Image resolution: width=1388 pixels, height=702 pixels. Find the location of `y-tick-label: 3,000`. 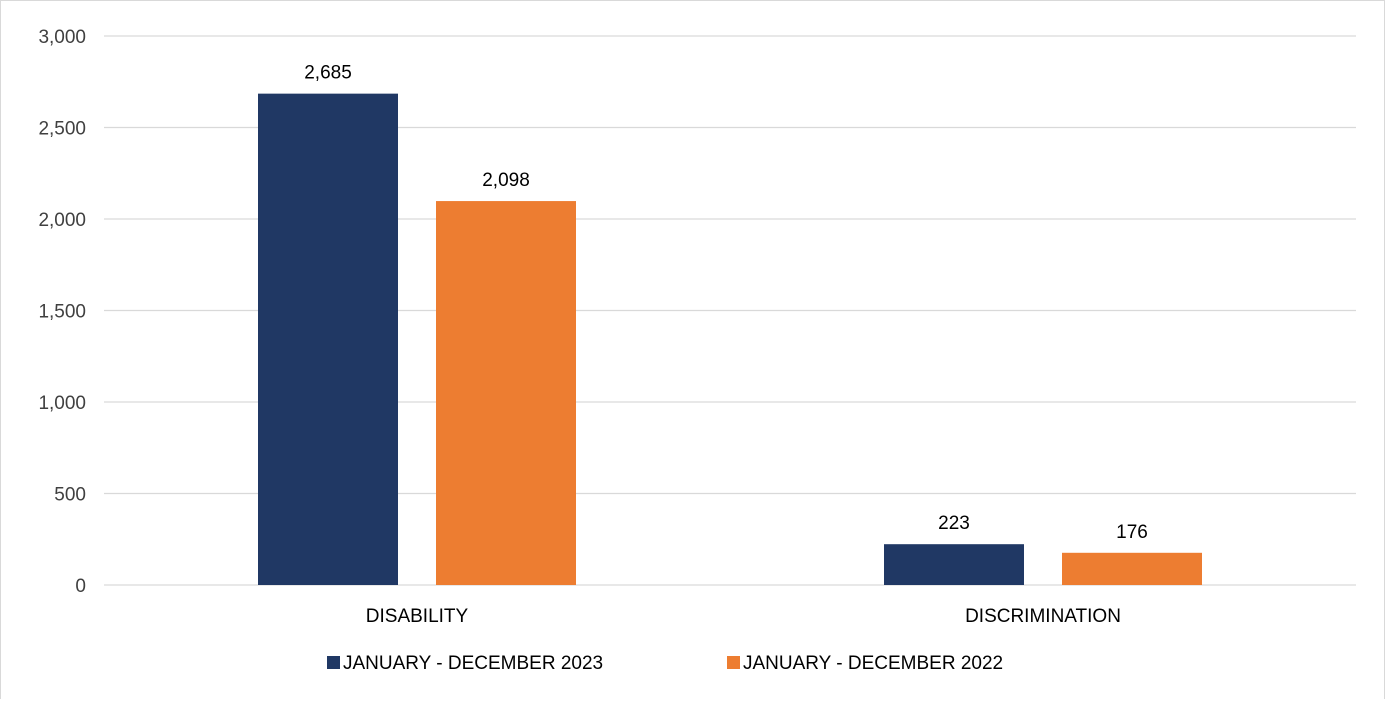

y-tick-label: 3,000 is located at coordinates (62, 37).